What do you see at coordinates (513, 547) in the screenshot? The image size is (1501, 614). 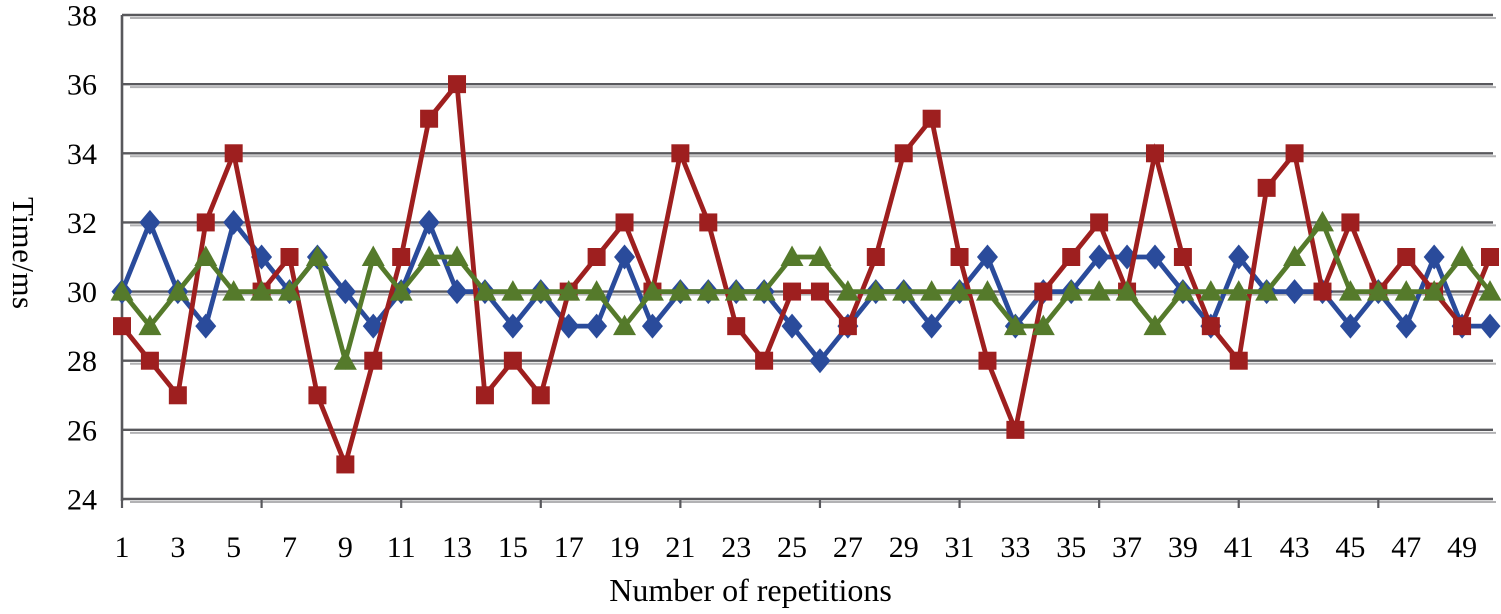 I see `x-tick-label: 15` at bounding box center [513, 547].